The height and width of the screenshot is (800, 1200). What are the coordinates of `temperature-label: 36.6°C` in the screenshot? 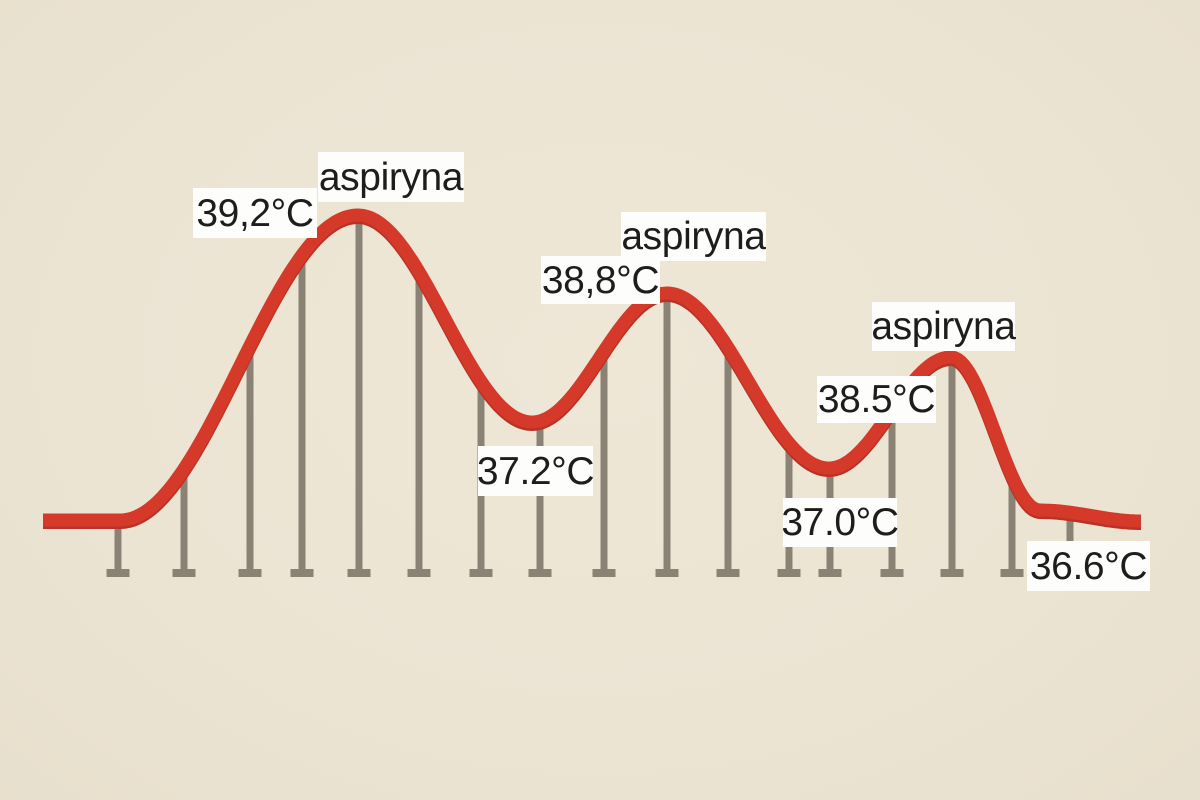 It's located at (1088, 566).